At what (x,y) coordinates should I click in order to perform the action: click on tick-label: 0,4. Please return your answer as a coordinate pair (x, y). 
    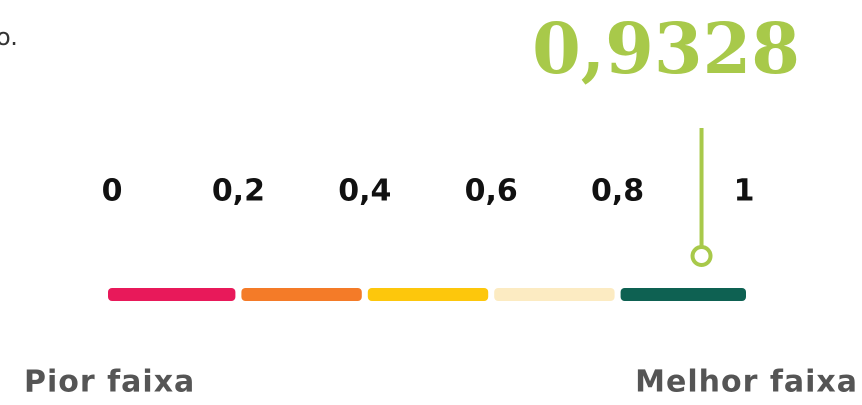
    Looking at the image, I should click on (364, 191).